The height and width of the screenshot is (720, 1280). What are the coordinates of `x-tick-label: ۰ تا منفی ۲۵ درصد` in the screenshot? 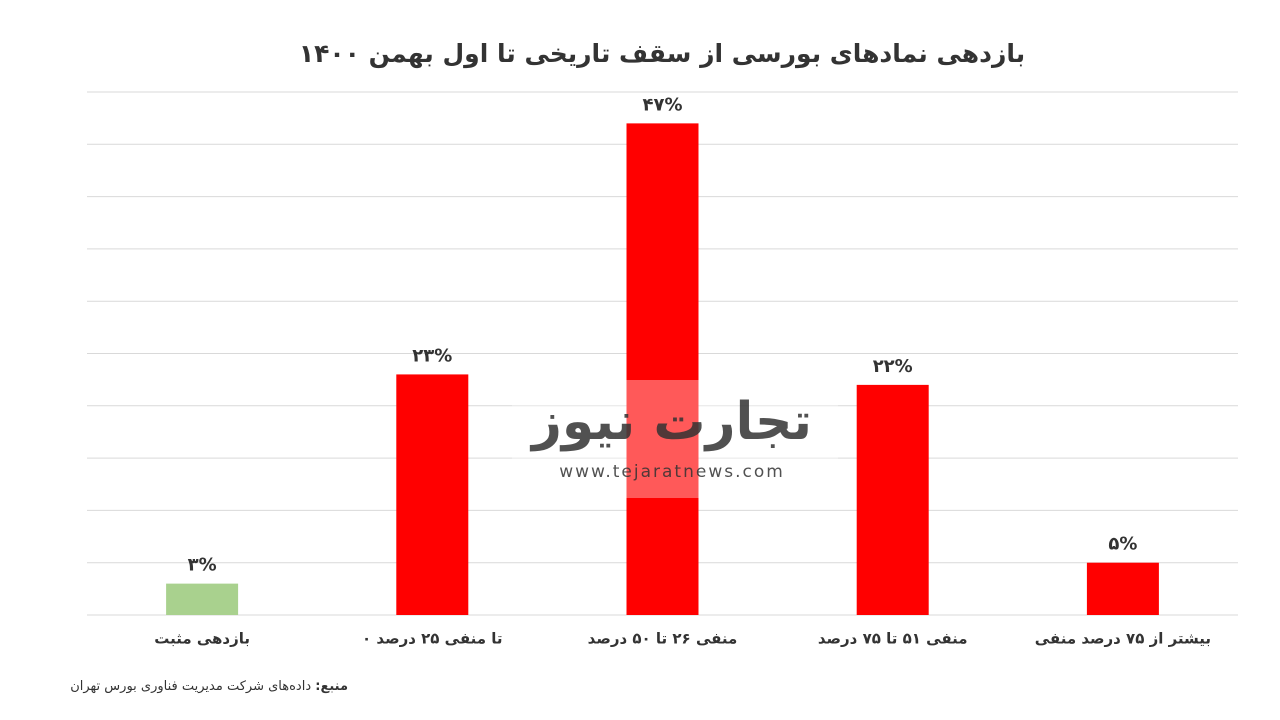 It's located at (432, 639).